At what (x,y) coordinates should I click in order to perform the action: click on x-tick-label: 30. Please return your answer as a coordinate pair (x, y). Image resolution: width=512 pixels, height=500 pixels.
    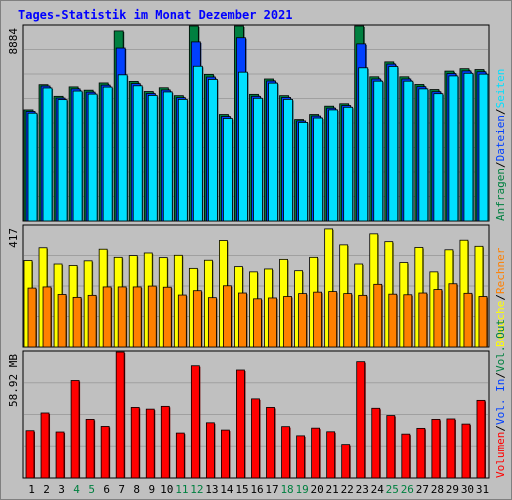
    Looking at the image, I should click on (467, 489).